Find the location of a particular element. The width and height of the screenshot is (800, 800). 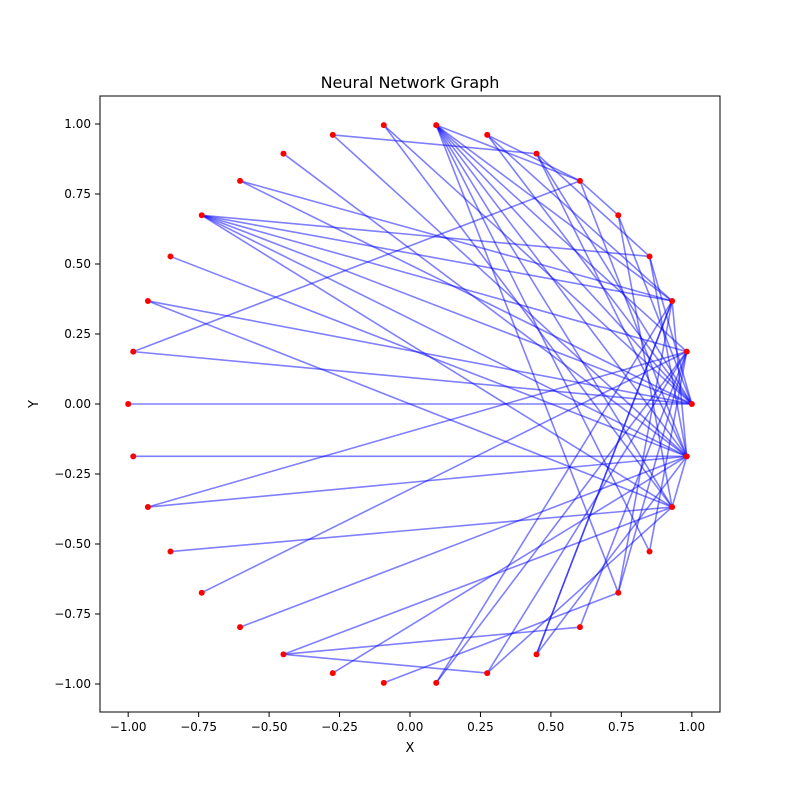

x-tick-label: −0.50 is located at coordinates (269, 727).